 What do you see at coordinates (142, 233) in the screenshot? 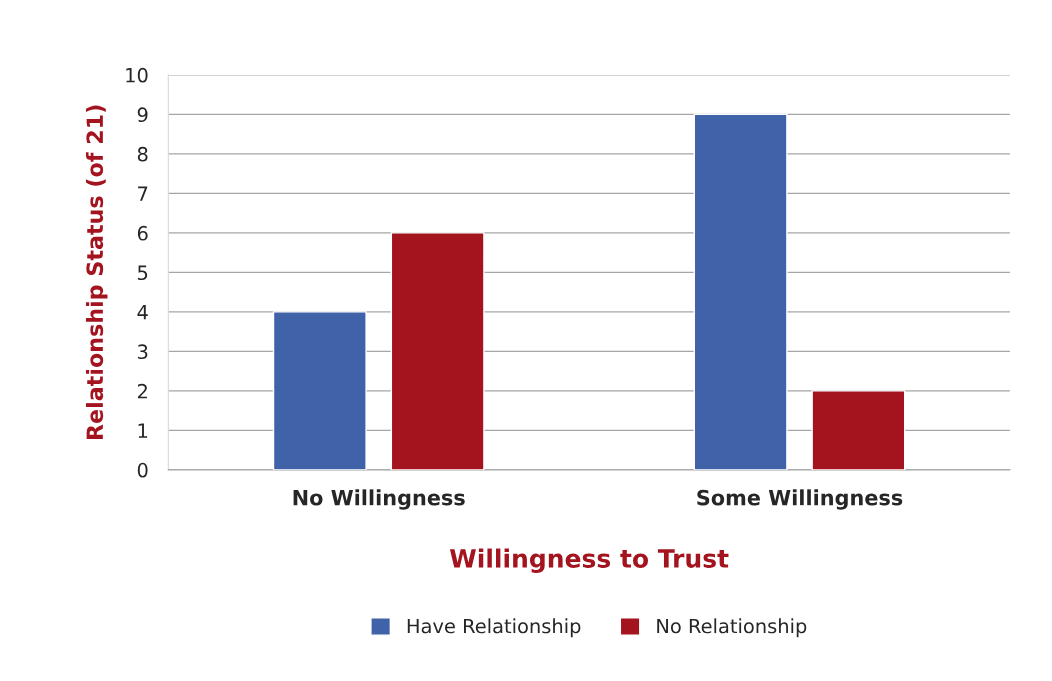
I see `y-tick-label: 6` at bounding box center [142, 233].